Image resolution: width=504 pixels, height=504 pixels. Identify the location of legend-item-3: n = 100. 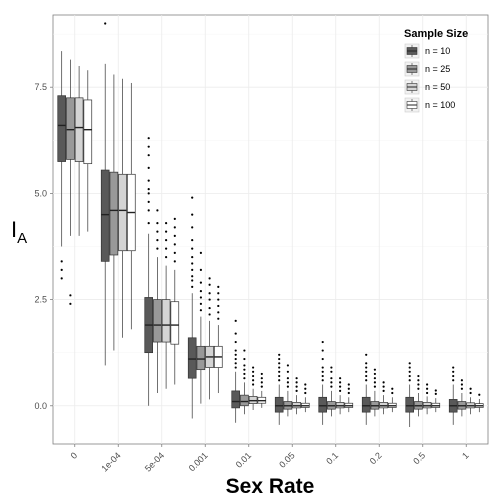
(429, 105).